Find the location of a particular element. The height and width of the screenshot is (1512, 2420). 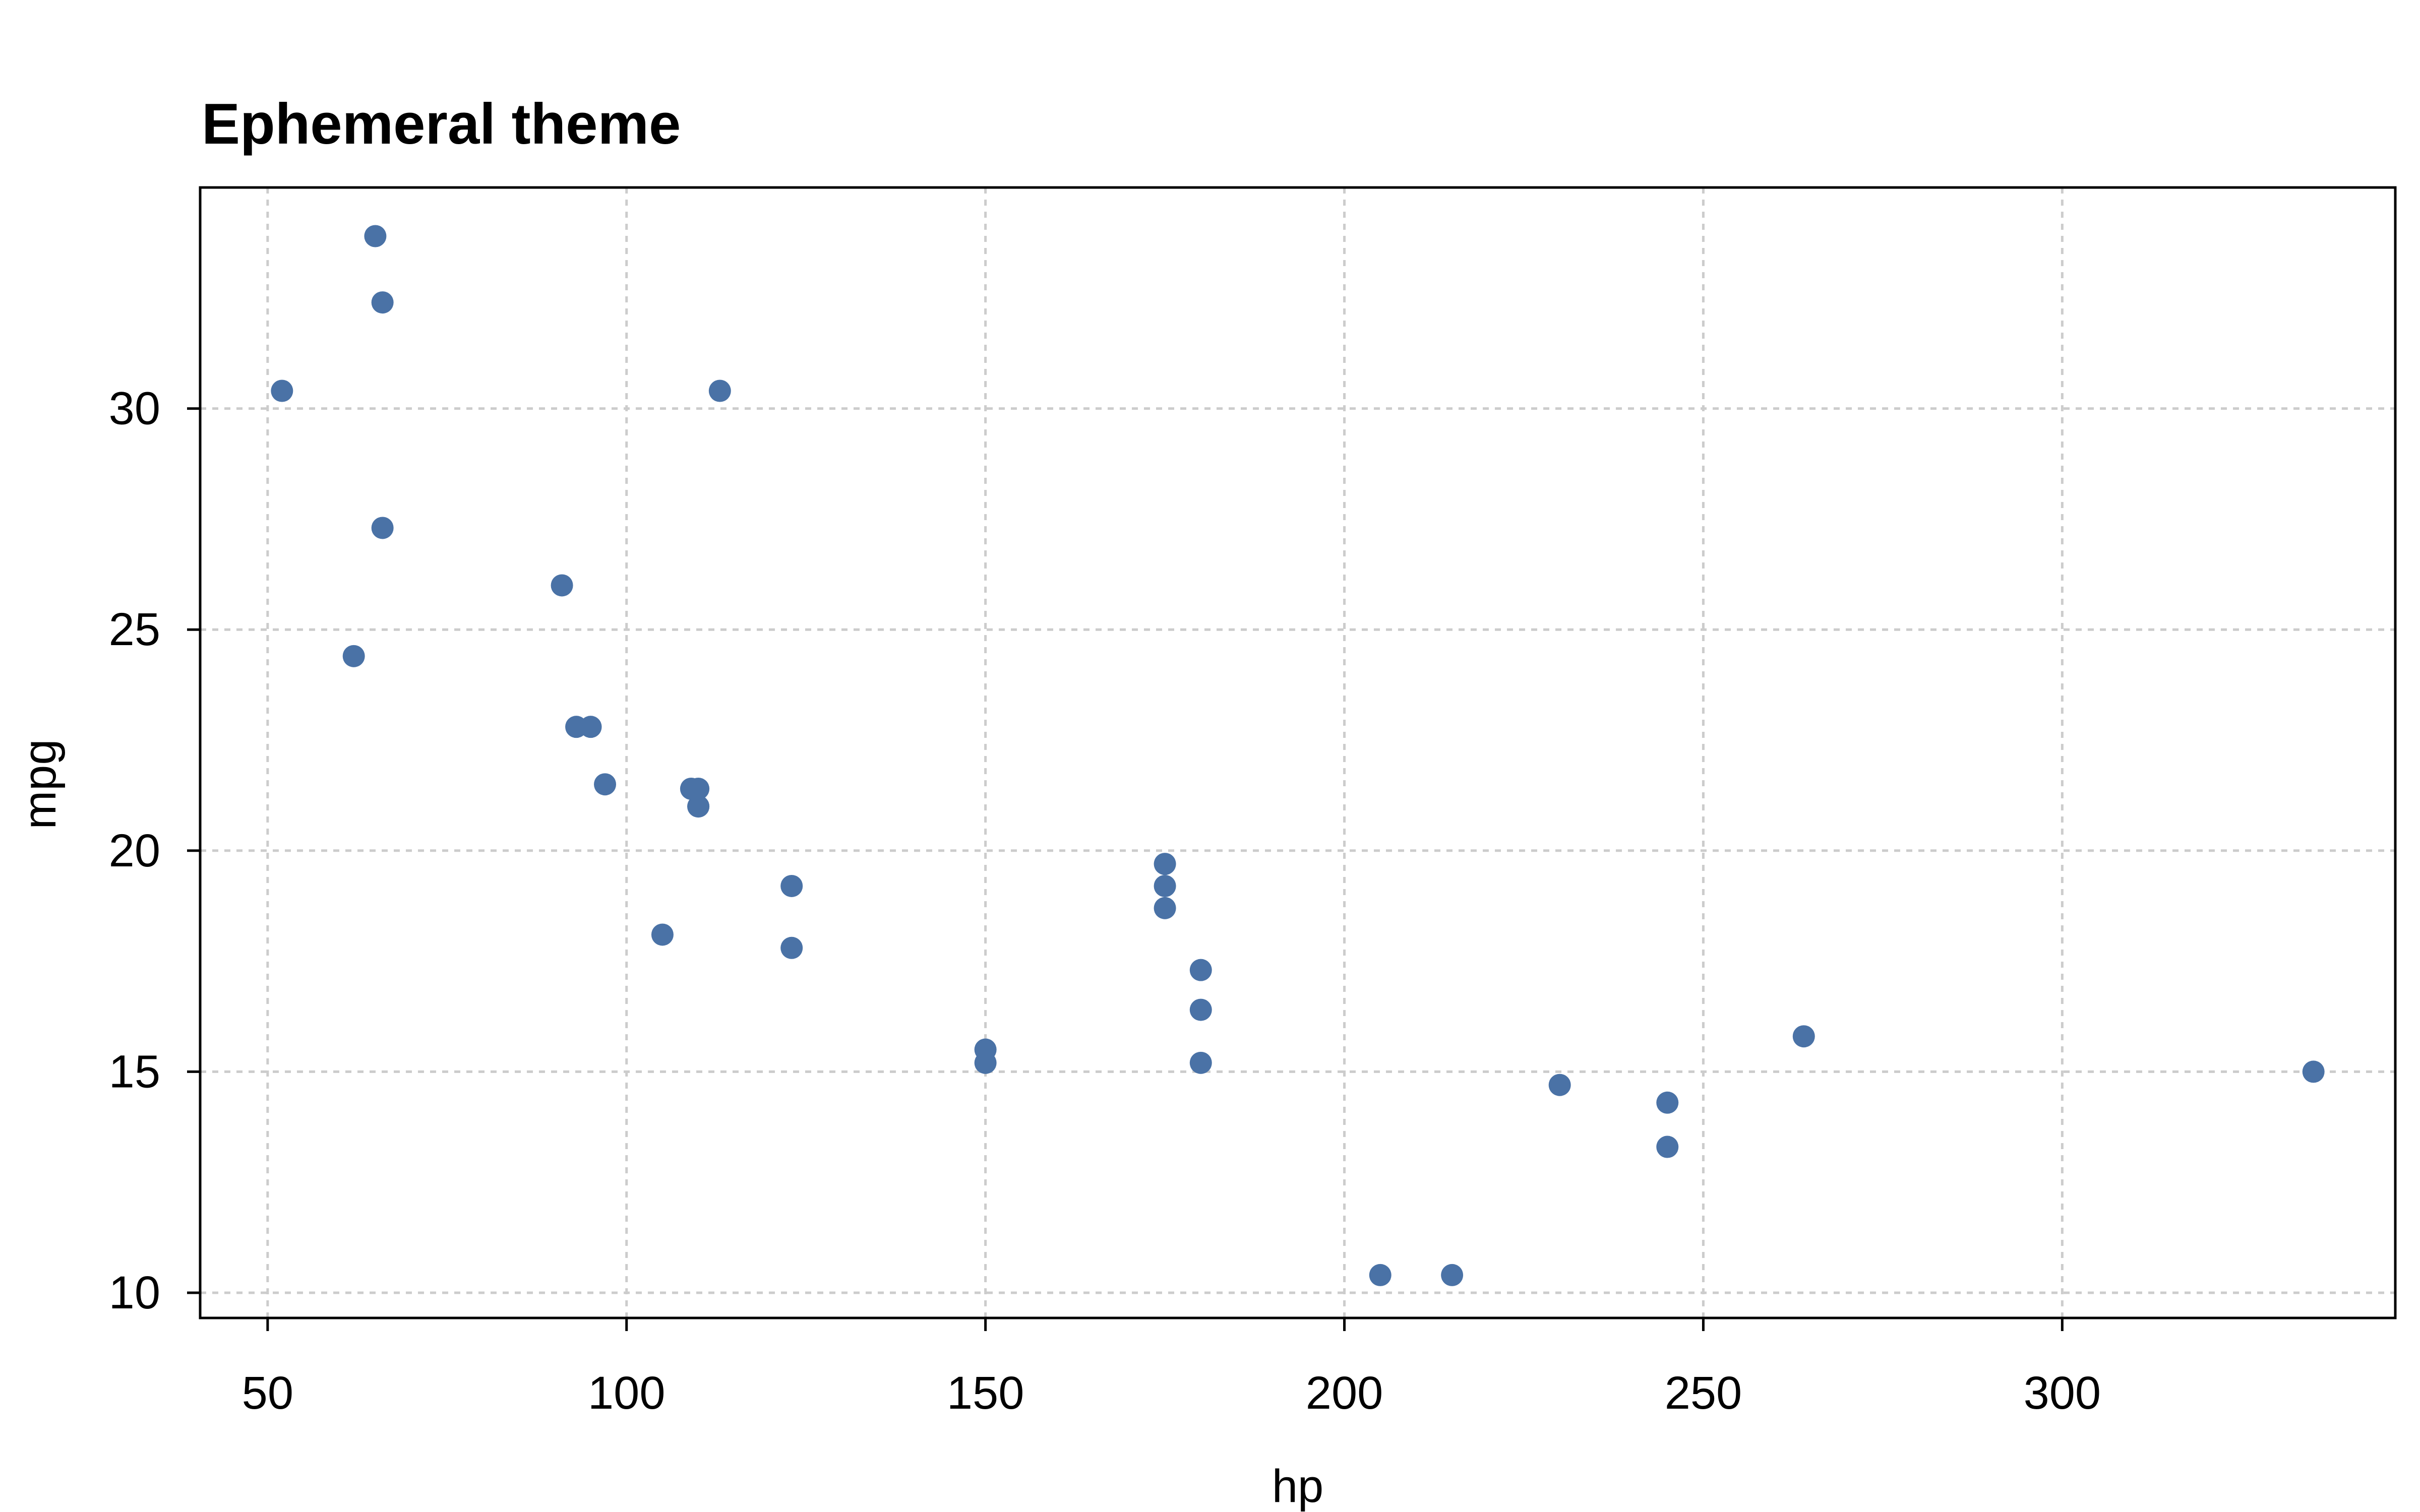

y-tick-label: 20 is located at coordinates (134, 850).